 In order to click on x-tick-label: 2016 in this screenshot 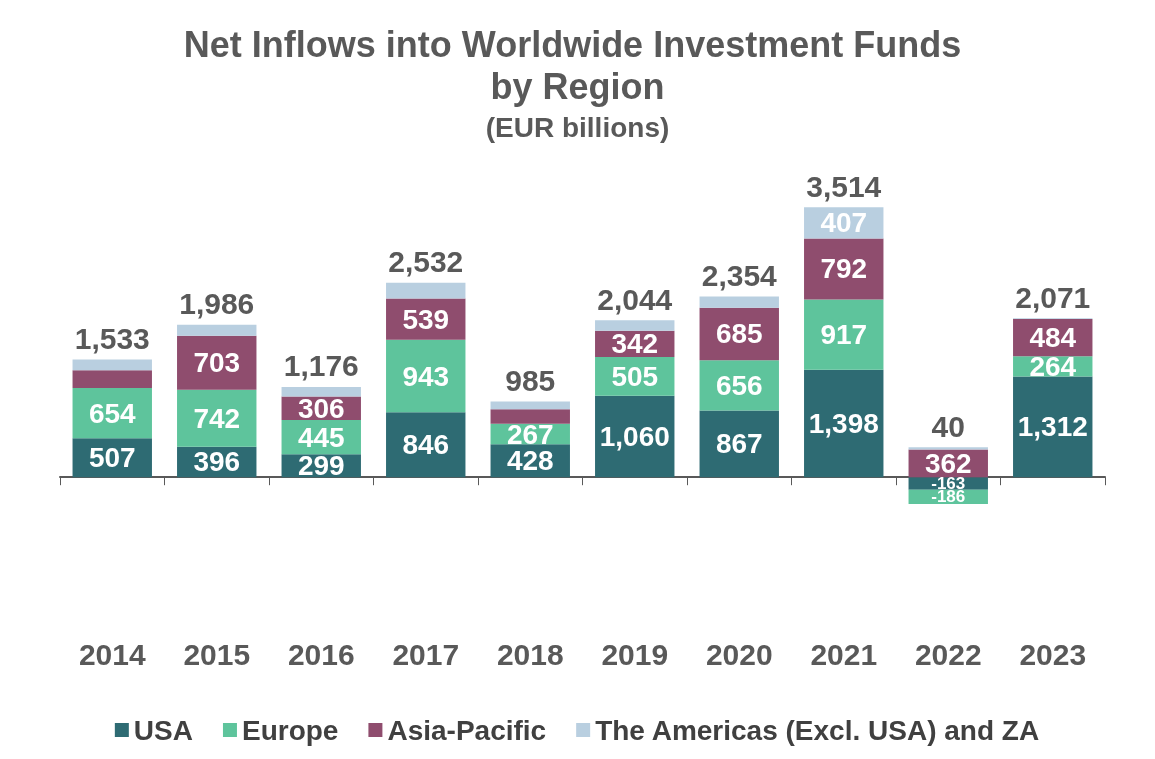, I will do `click(321, 654)`.